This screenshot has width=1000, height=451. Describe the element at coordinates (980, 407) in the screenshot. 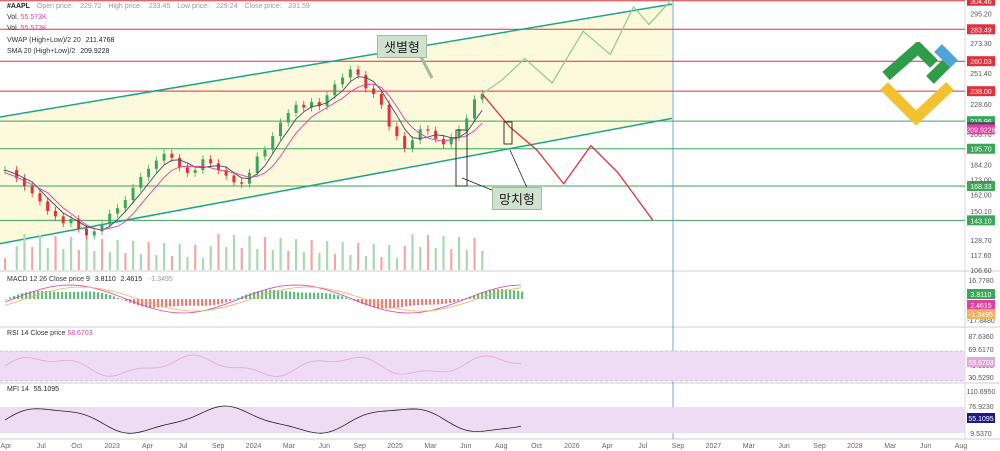

I see `mfi-tick-label: 76.9230` at that location.